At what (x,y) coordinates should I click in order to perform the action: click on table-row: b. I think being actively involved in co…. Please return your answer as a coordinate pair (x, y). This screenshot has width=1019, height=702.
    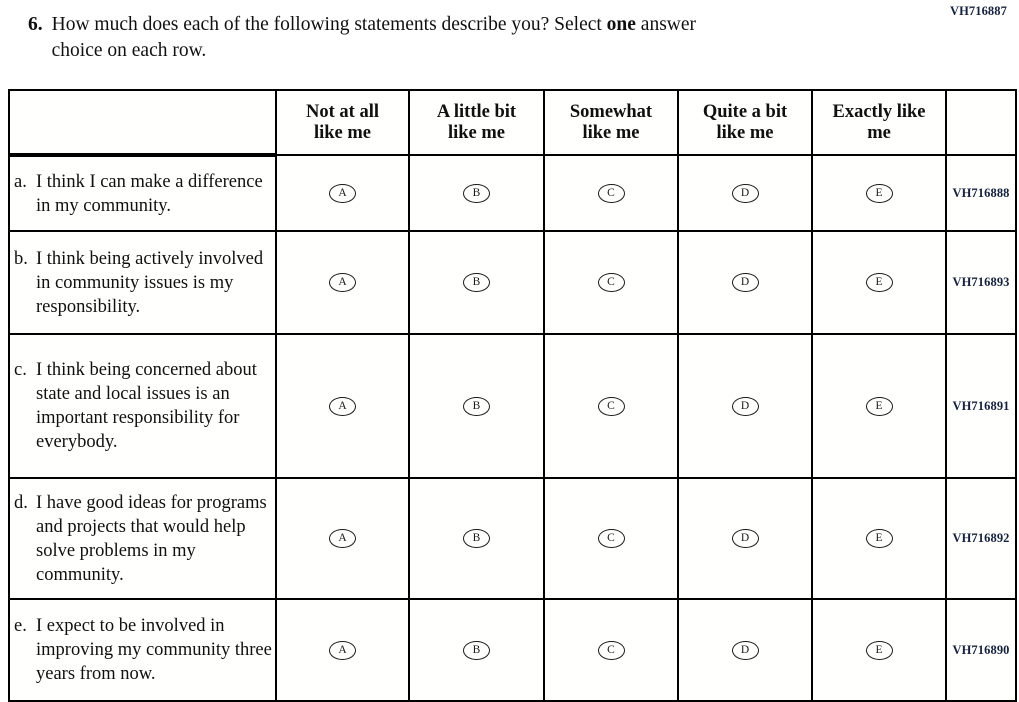
    Looking at the image, I should click on (512, 282).